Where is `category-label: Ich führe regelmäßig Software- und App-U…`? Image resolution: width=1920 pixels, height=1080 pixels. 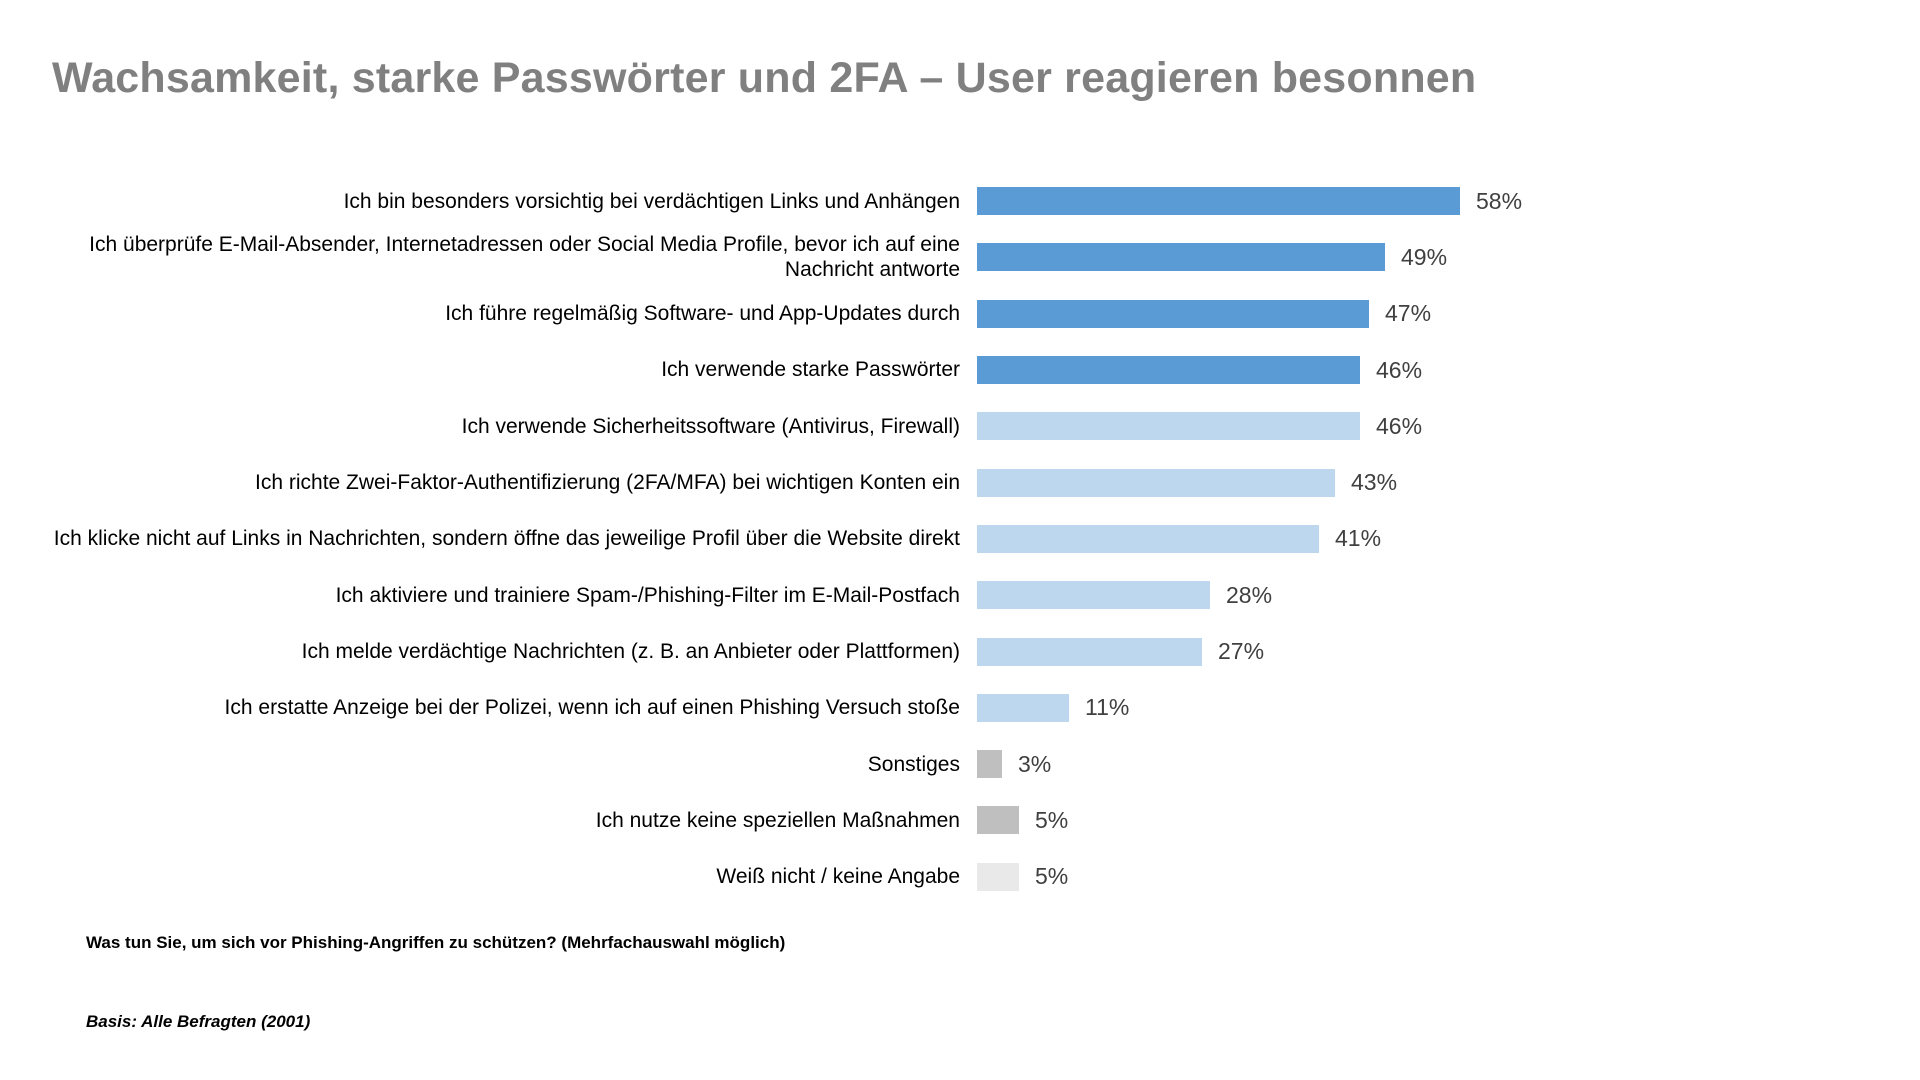 category-label: Ich führe regelmäßig Software- und App-U… is located at coordinates (702, 314).